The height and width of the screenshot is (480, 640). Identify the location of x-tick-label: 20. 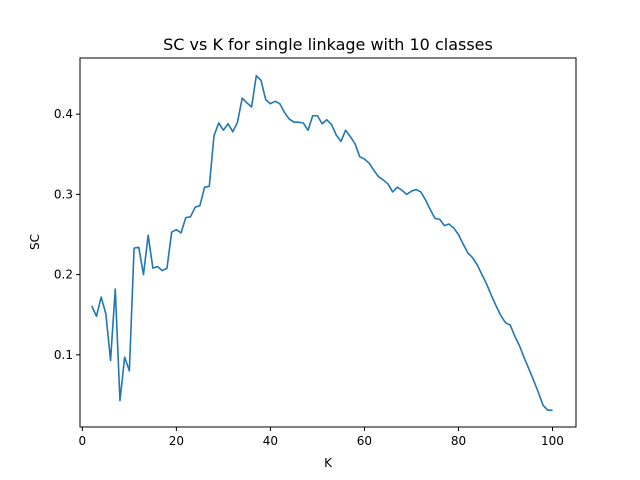
(176, 441).